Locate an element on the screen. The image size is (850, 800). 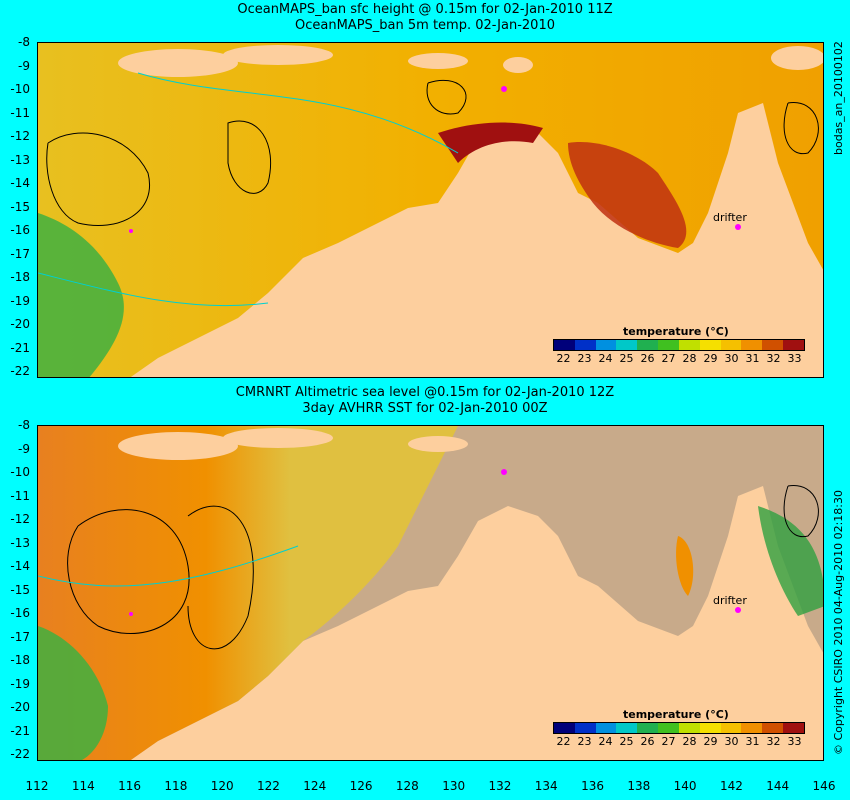
x-tick: 128 is located at coordinates (407, 786).